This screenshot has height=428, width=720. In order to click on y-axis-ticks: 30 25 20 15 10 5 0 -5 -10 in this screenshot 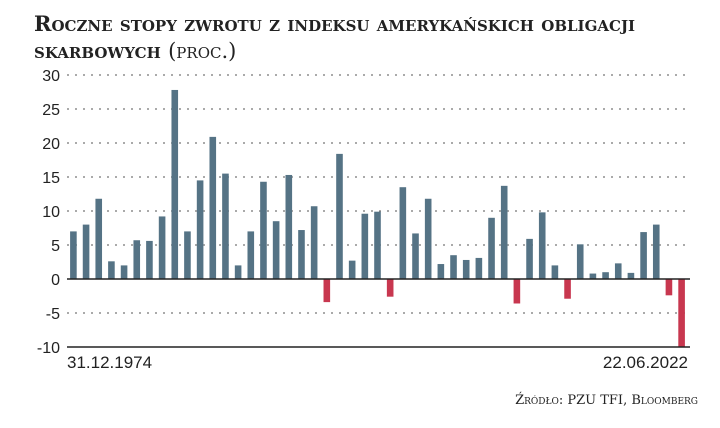, I will do `click(48, 212)`.